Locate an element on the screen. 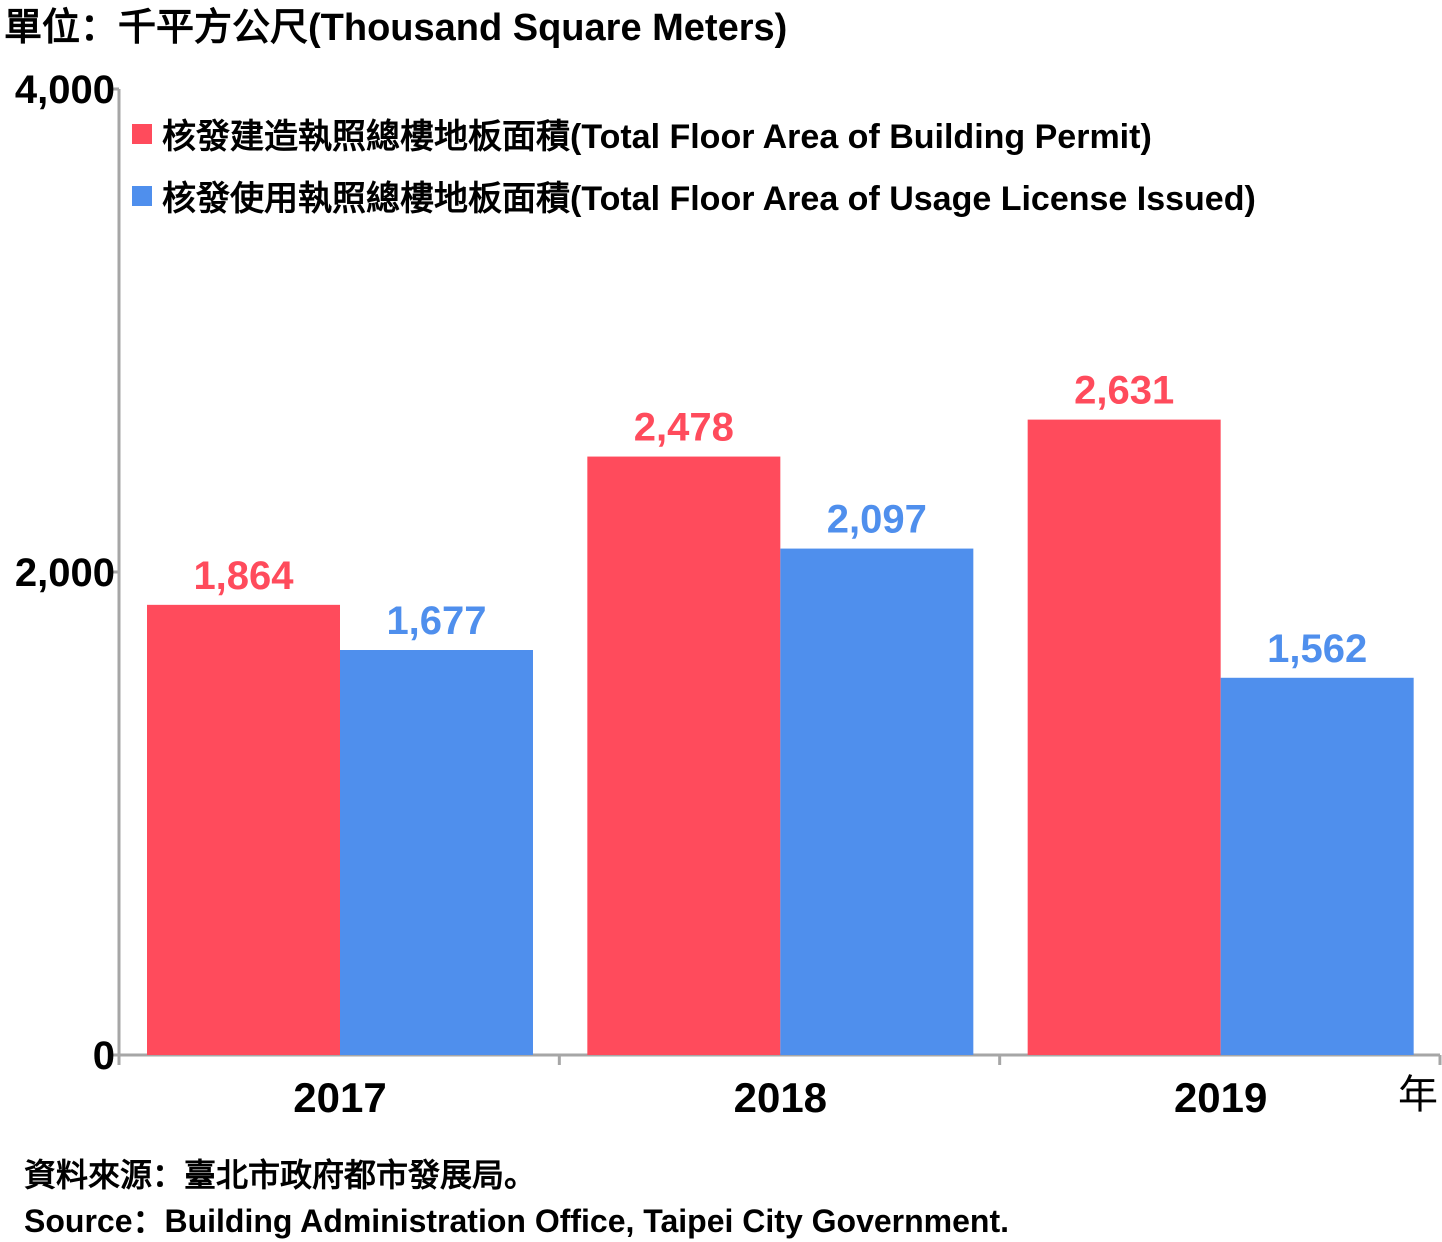 The height and width of the screenshot is (1242, 1442). value-label-building-permit-2018: 2,478 is located at coordinates (684, 428).